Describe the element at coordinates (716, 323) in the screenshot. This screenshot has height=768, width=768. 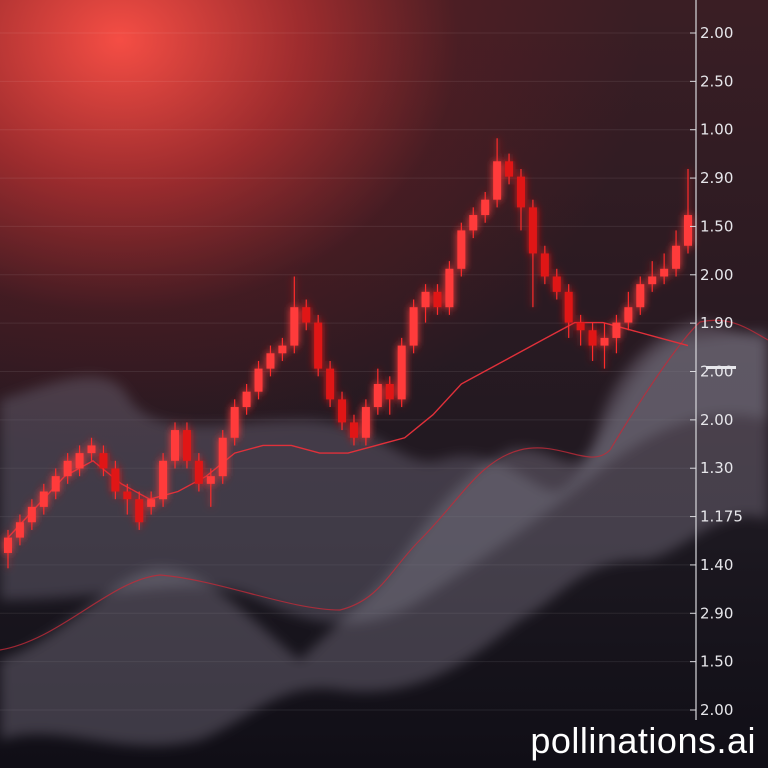
I see `y-tick-label: 1.90` at that location.